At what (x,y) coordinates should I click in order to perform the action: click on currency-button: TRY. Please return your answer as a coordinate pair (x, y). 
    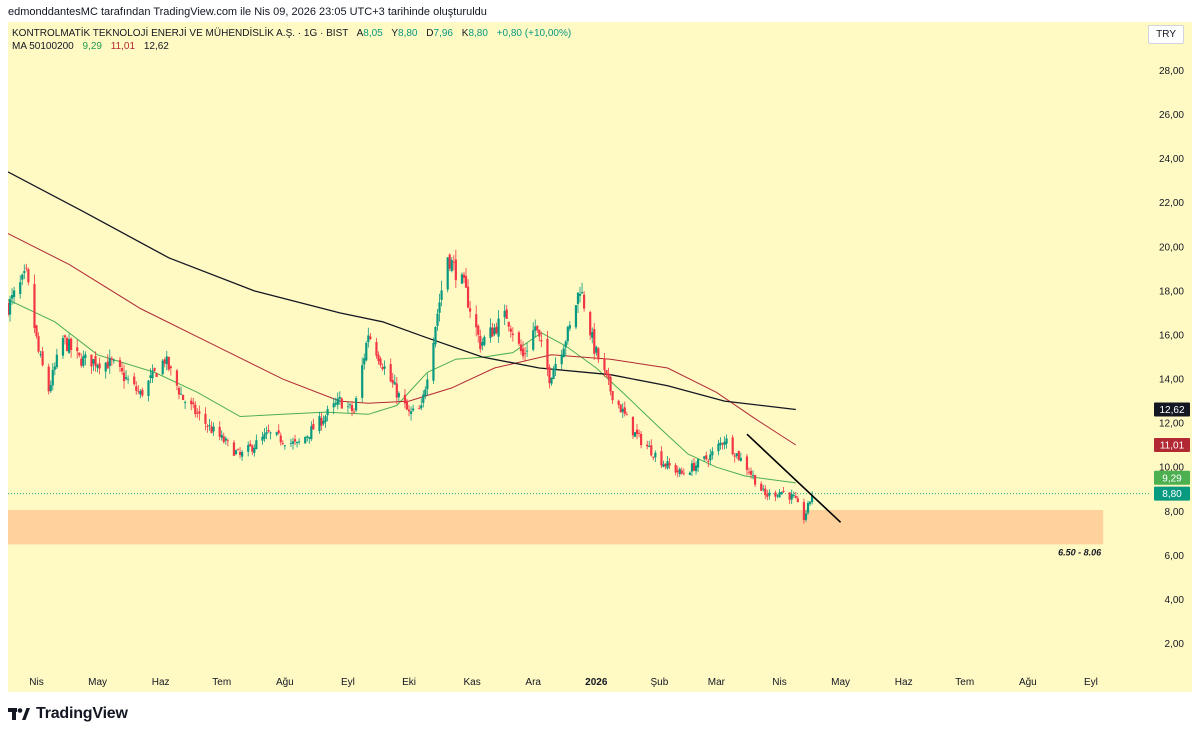
    Looking at the image, I should click on (1166, 34).